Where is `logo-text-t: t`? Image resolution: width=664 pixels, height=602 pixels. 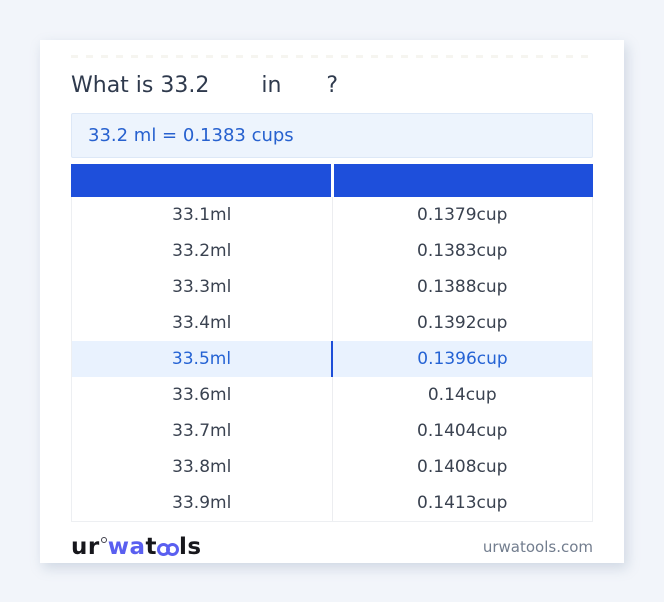
logo-text-t: t is located at coordinates (151, 547).